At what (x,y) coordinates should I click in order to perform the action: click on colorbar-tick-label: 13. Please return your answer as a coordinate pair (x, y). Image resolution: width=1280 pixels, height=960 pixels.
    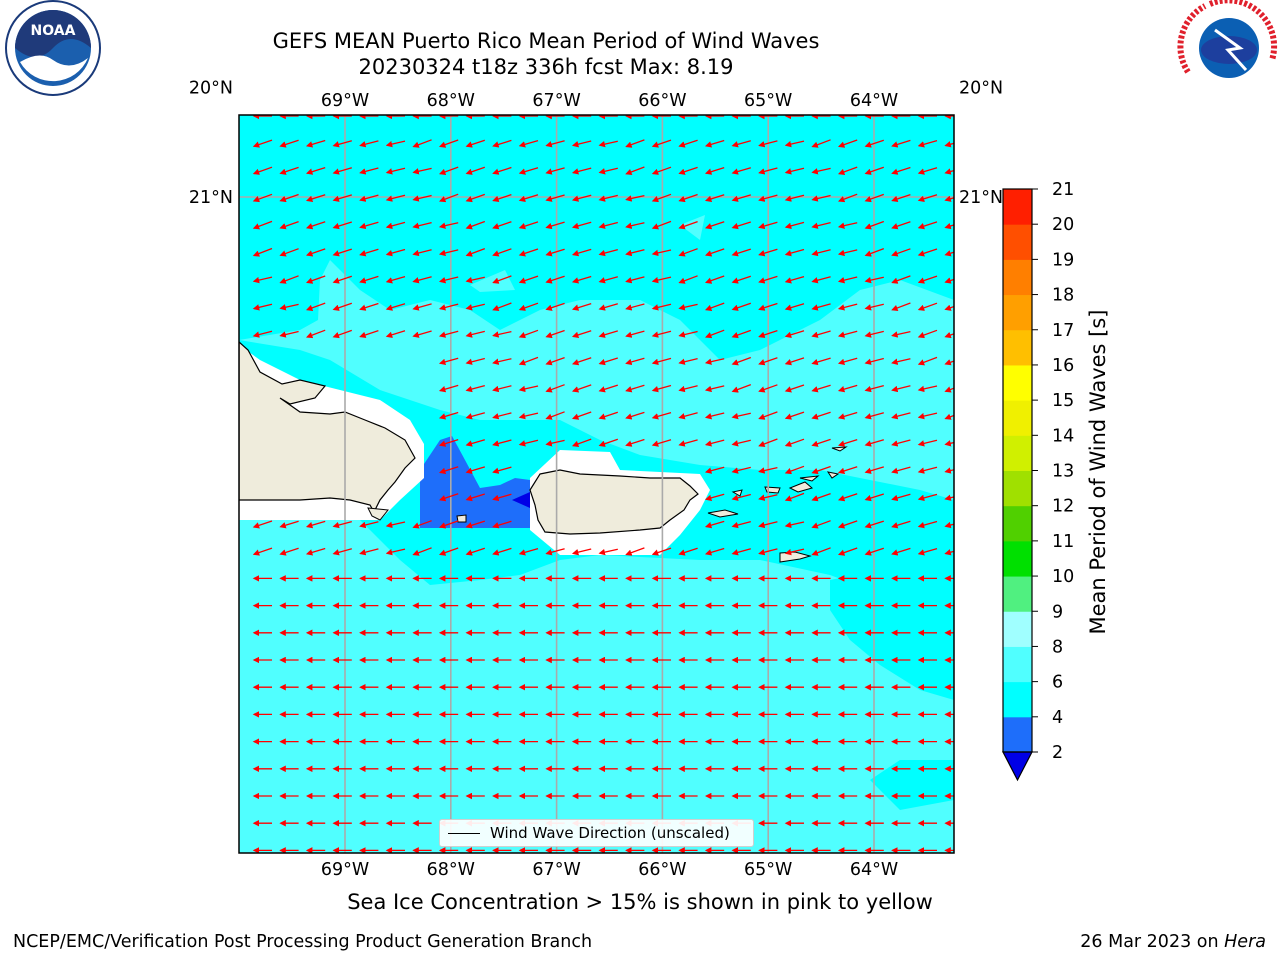
    Looking at the image, I should click on (1063, 472).